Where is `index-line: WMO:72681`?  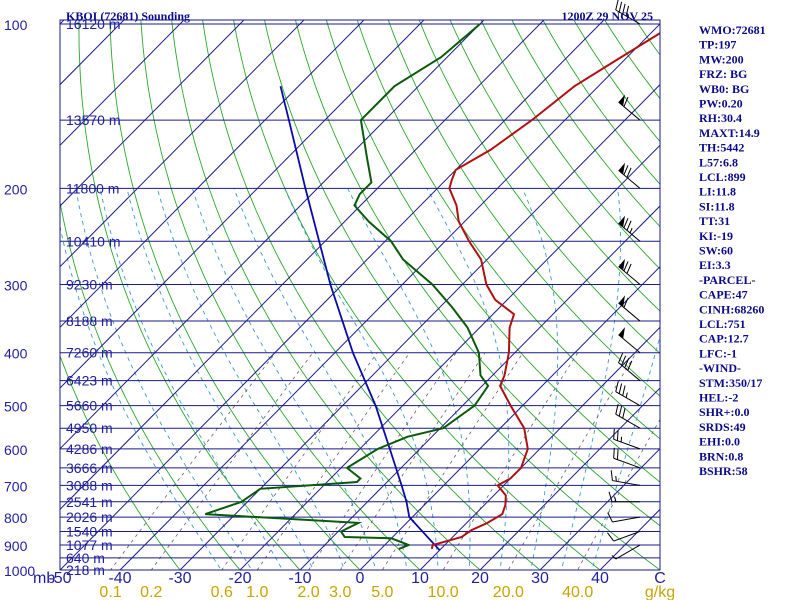 index-line: WMO:72681 is located at coordinates (732, 30).